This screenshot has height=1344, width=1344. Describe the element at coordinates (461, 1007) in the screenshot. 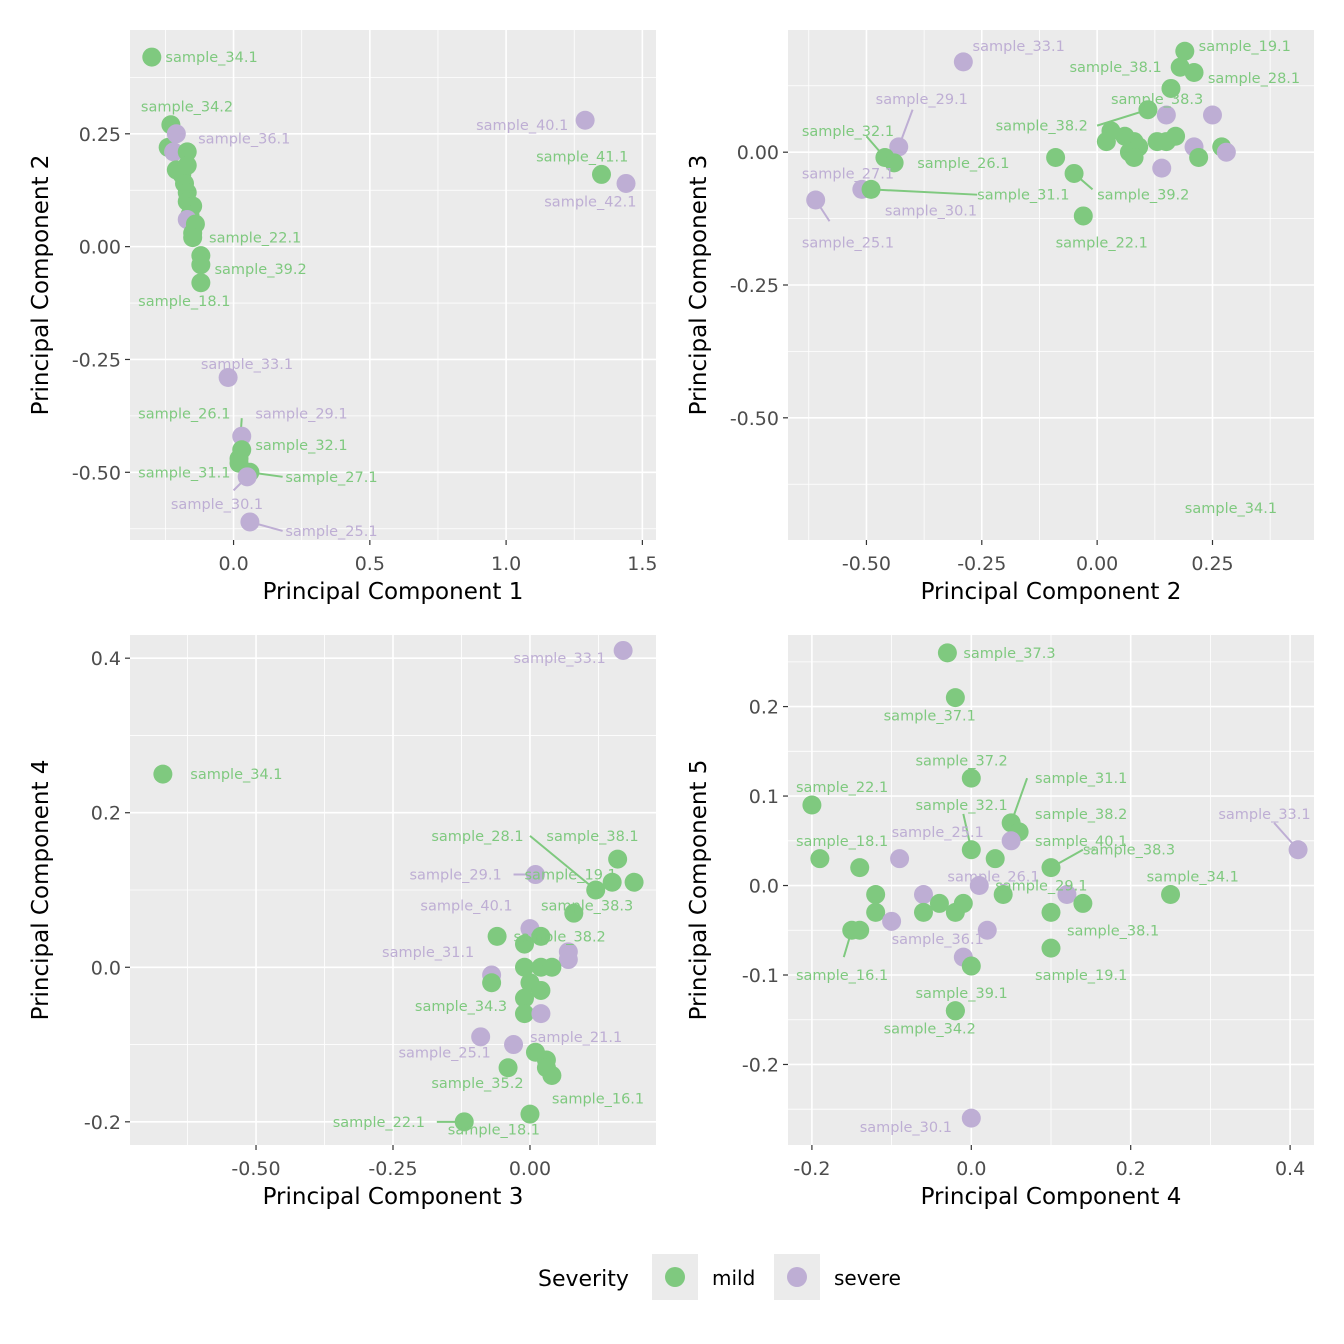

I see `point-label: sample_34.3` at that location.